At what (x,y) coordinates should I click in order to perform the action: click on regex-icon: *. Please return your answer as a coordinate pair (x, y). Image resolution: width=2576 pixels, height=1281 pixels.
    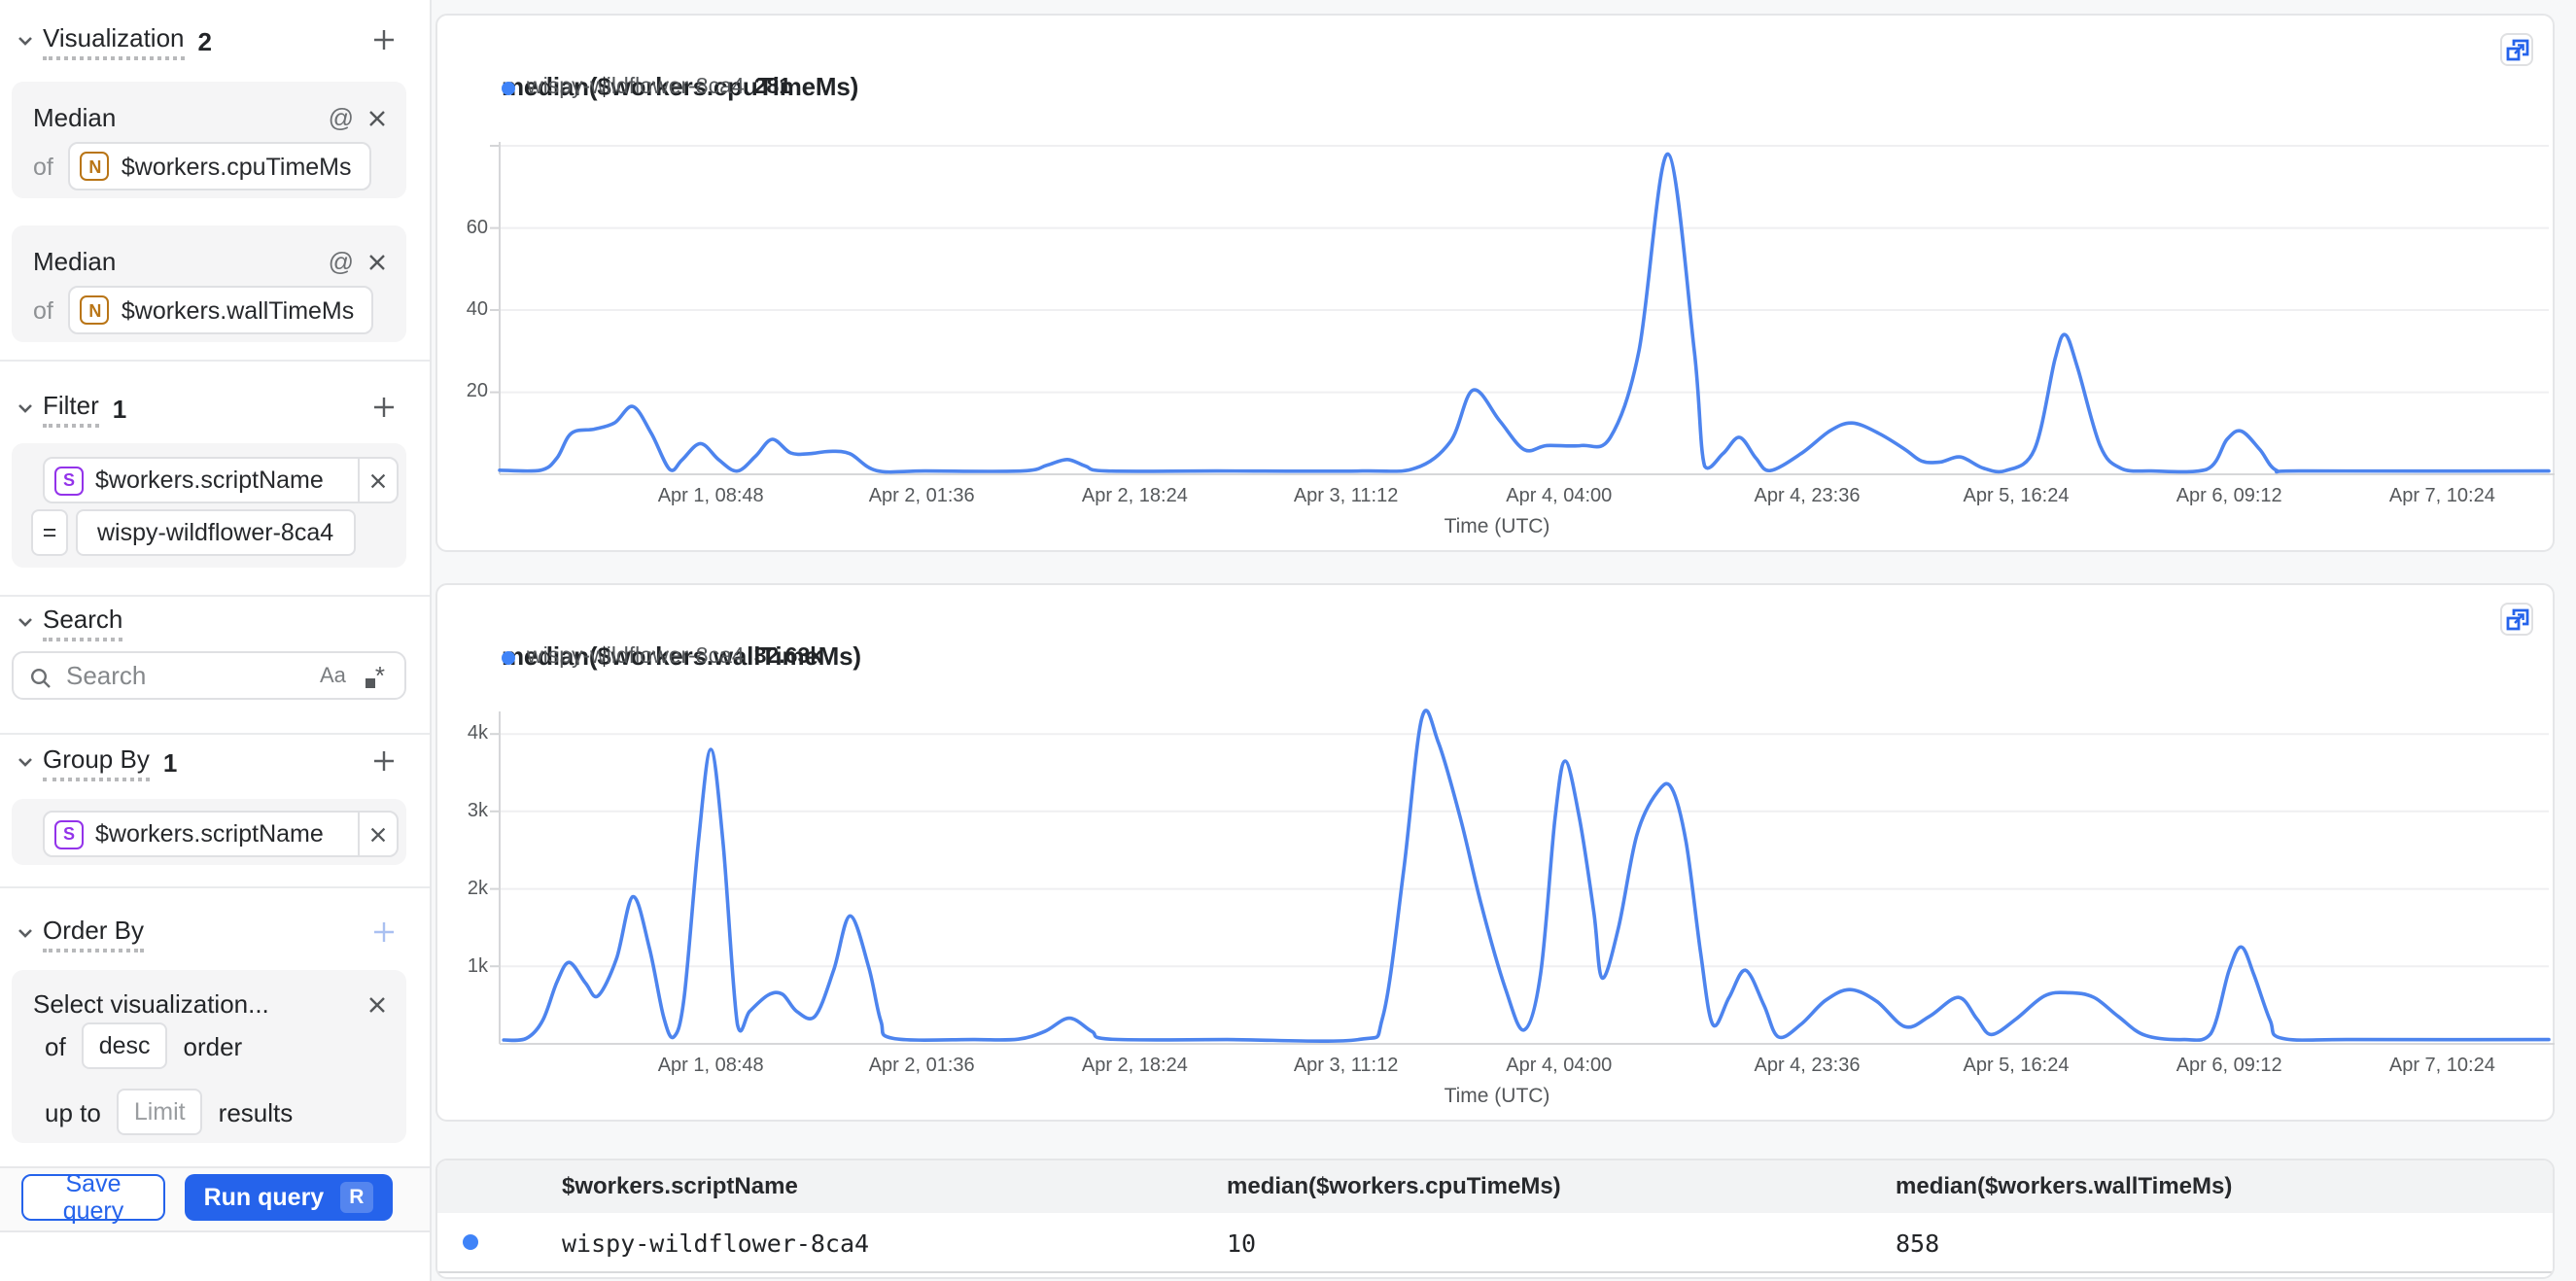
    Looking at the image, I should click on (375, 674).